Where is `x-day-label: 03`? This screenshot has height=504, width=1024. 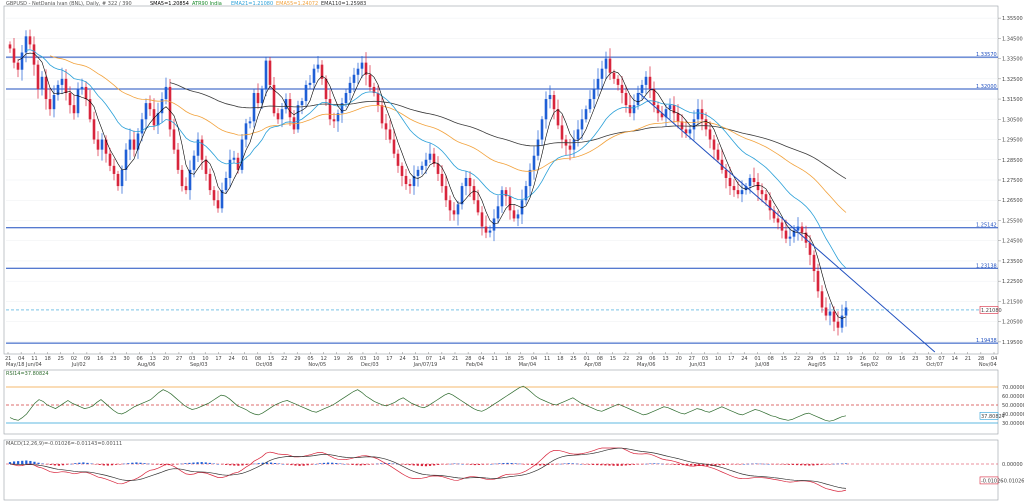
x-day-label: 03 is located at coordinates (705, 359).